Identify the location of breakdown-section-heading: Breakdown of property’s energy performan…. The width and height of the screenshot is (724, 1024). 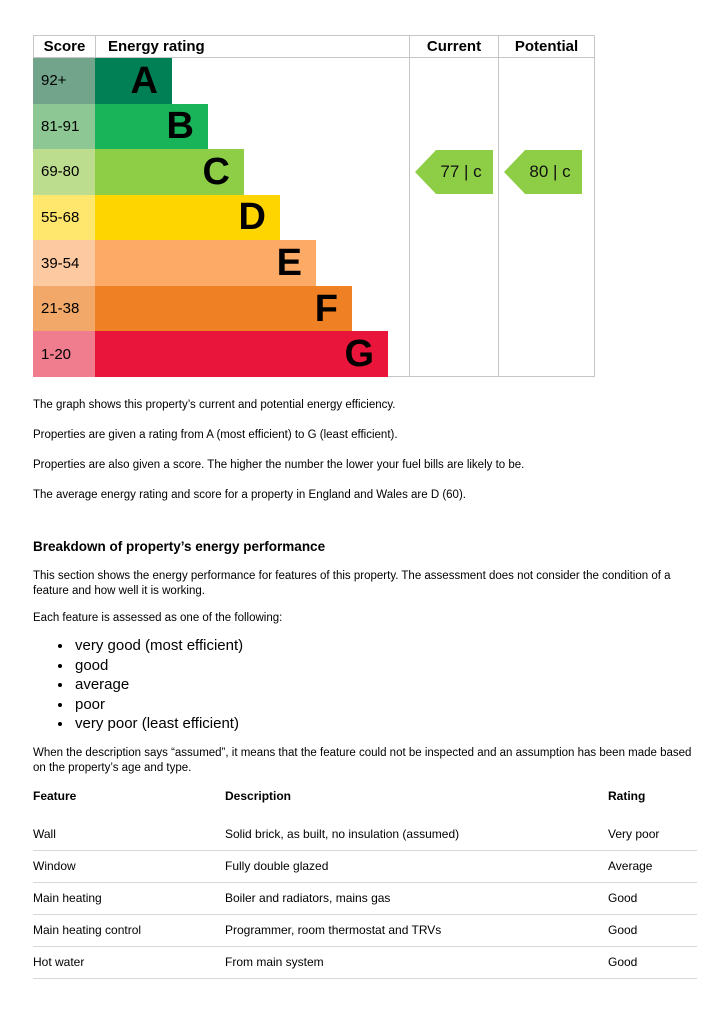
(179, 546).